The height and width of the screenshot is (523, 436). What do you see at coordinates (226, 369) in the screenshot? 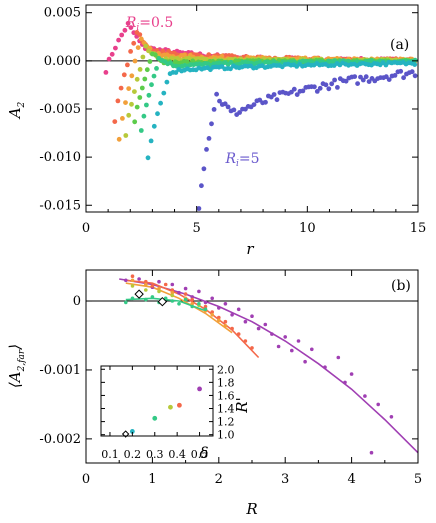
I see `inset-ytick-label: 2.0` at bounding box center [226, 369].